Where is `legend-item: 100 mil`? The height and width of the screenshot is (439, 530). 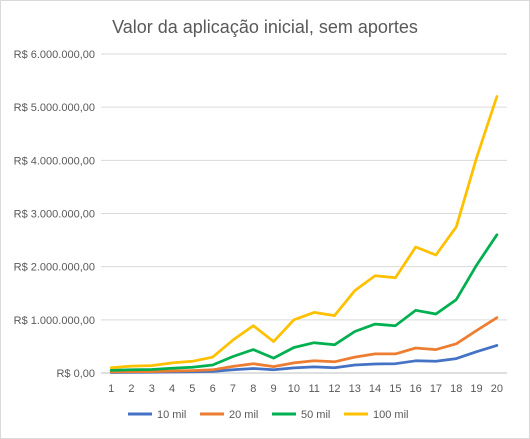
legend-item: 100 mil is located at coordinates (376, 415).